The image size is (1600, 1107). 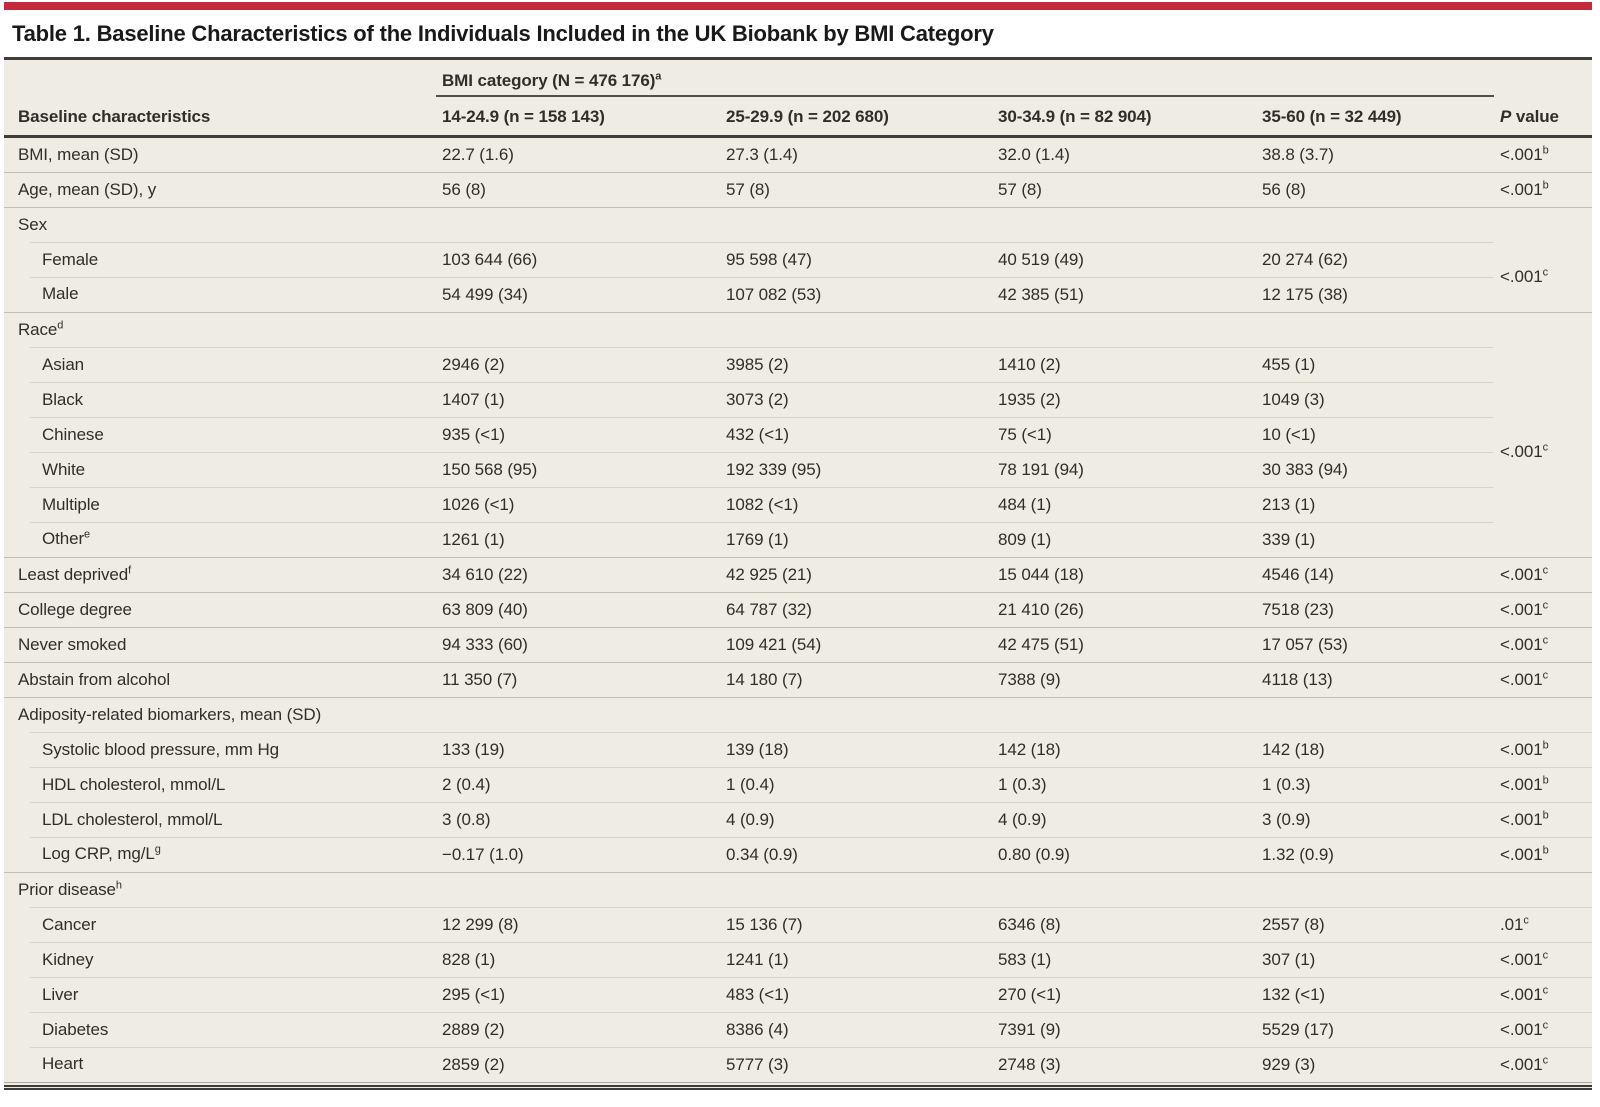 What do you see at coordinates (220, 329) in the screenshot?
I see `section-label: Raced` at bounding box center [220, 329].